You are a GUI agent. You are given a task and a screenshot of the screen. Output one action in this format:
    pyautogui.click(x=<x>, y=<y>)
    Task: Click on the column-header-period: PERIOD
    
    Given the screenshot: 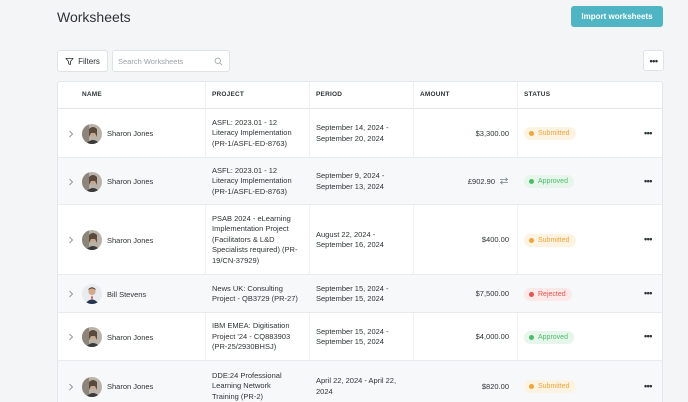 What is the action you would take?
    pyautogui.click(x=329, y=94)
    